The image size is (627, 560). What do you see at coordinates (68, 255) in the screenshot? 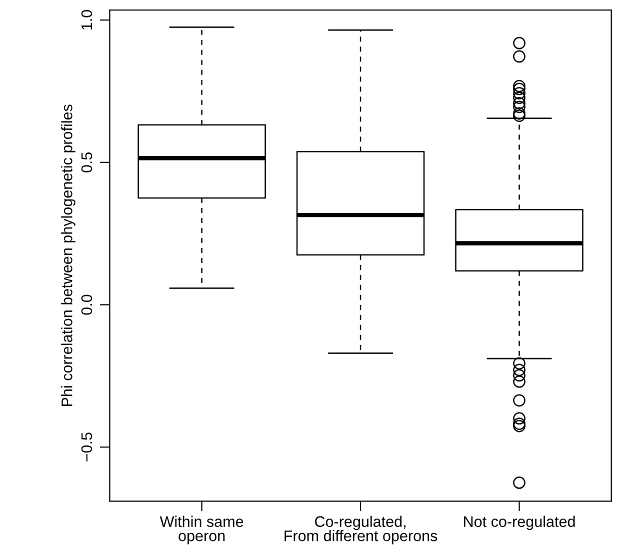
I see `y-axis-title: Phi correlation between phylogenetic profiles` at bounding box center [68, 255].